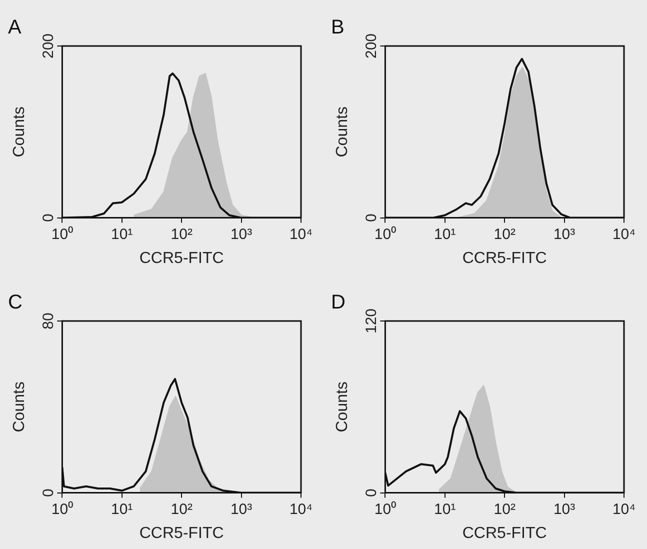 Image resolution: width=647 pixels, height=549 pixels. What do you see at coordinates (48, 321) in the screenshot?
I see `y-tick-label: 80` at bounding box center [48, 321].